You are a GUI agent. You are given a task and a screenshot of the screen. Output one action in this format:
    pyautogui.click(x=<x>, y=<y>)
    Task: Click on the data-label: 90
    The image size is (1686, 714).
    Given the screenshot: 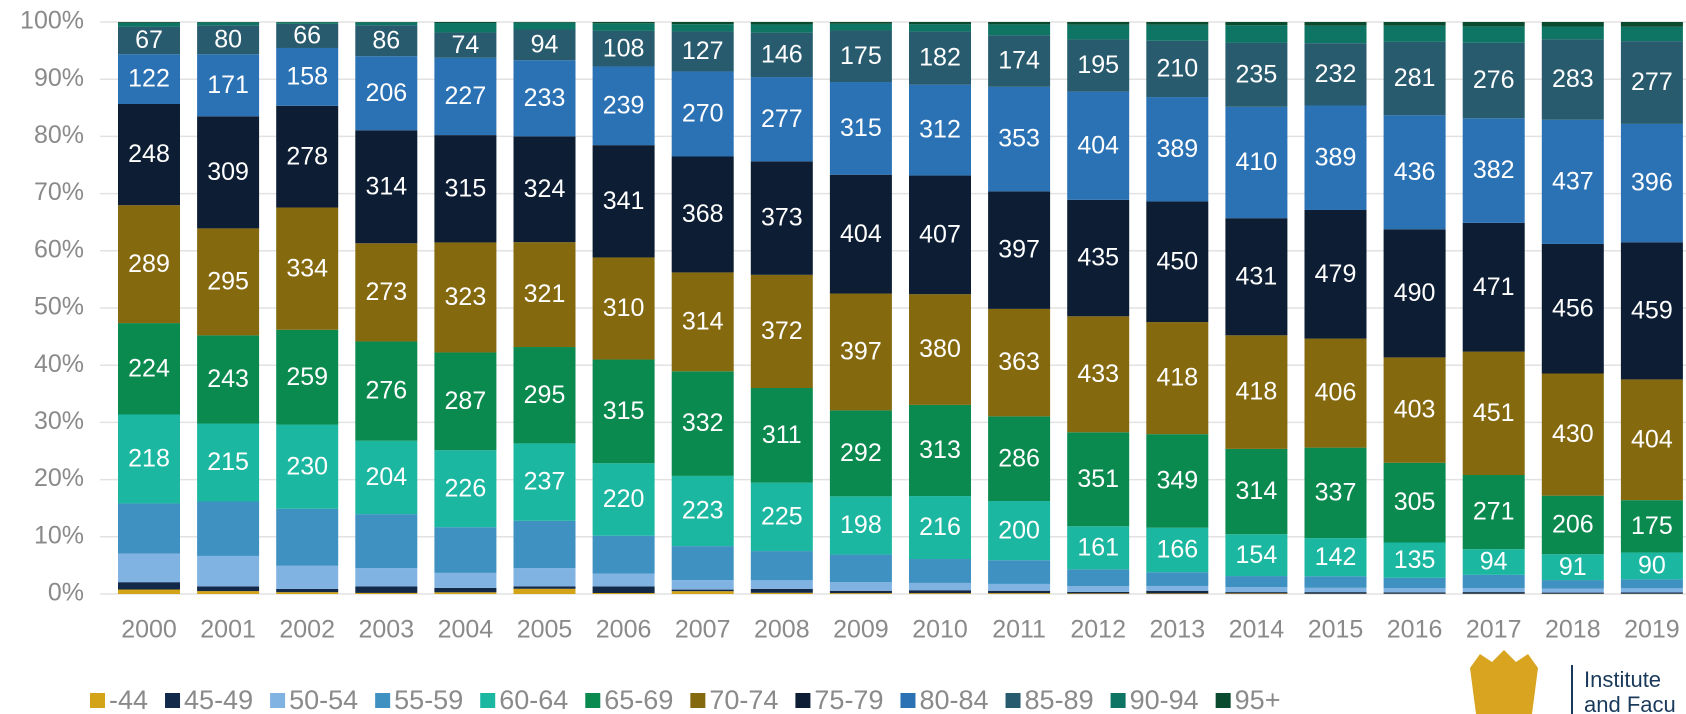 What is the action you would take?
    pyautogui.click(x=1652, y=566)
    